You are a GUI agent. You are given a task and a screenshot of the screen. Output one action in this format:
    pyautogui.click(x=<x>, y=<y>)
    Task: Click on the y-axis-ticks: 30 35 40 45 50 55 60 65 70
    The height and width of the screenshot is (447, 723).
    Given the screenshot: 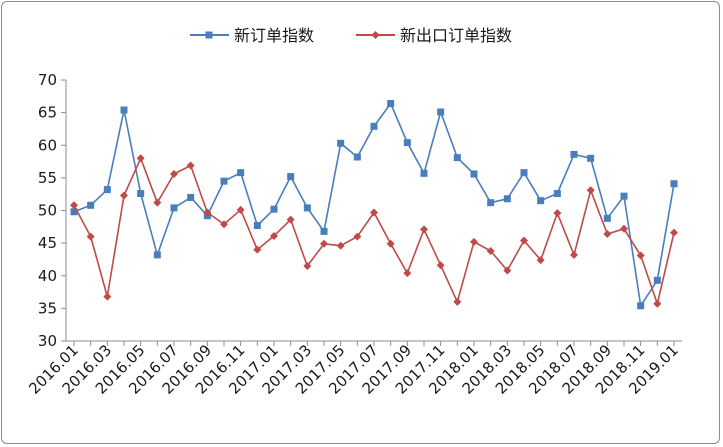 What is the action you would take?
    pyautogui.click(x=52, y=210)
    